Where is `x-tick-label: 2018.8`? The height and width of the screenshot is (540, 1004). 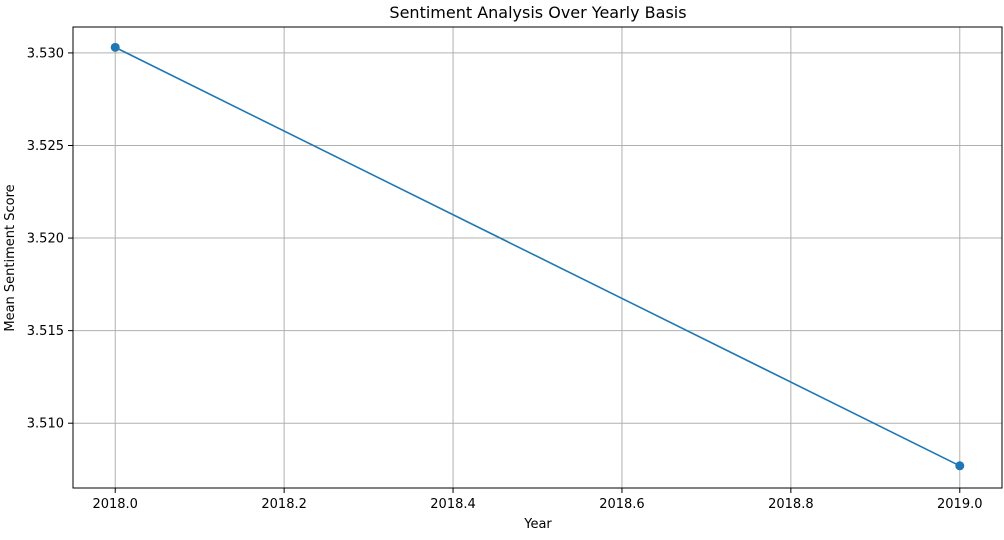 x-tick-label: 2018.8 is located at coordinates (791, 504).